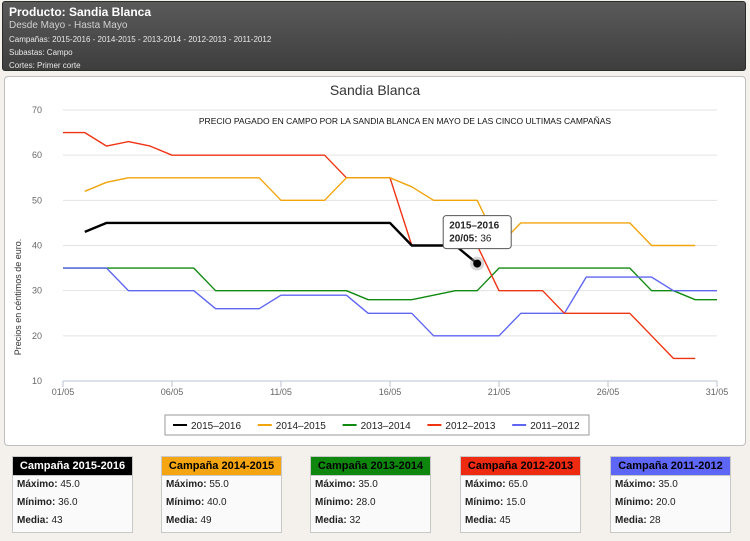 This screenshot has height=541, width=750. I want to click on series-line-2014–2015, so click(390, 212).